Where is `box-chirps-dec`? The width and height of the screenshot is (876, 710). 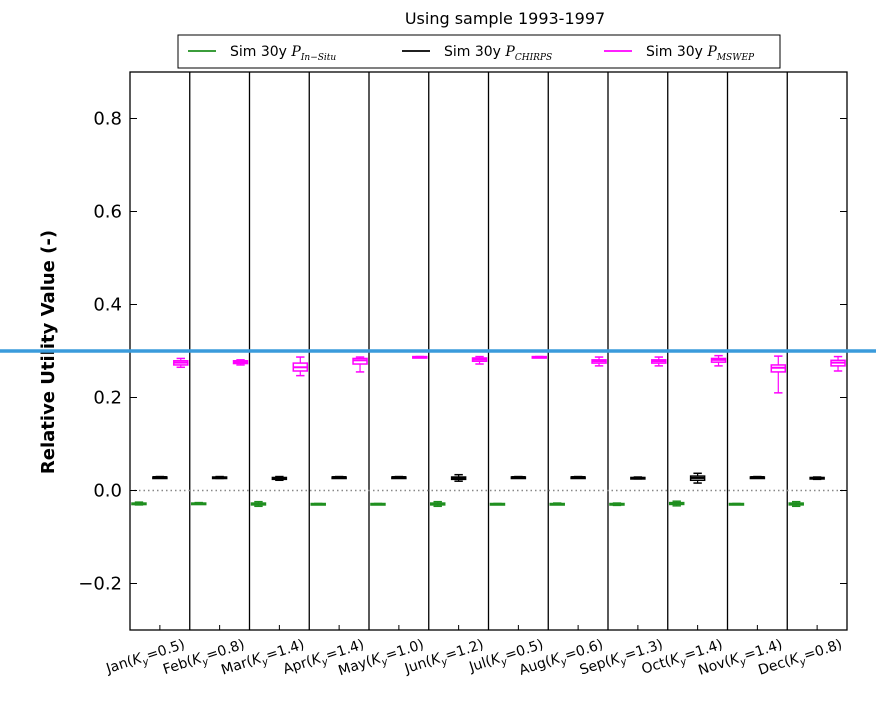 box-chirps-dec is located at coordinates (817, 478).